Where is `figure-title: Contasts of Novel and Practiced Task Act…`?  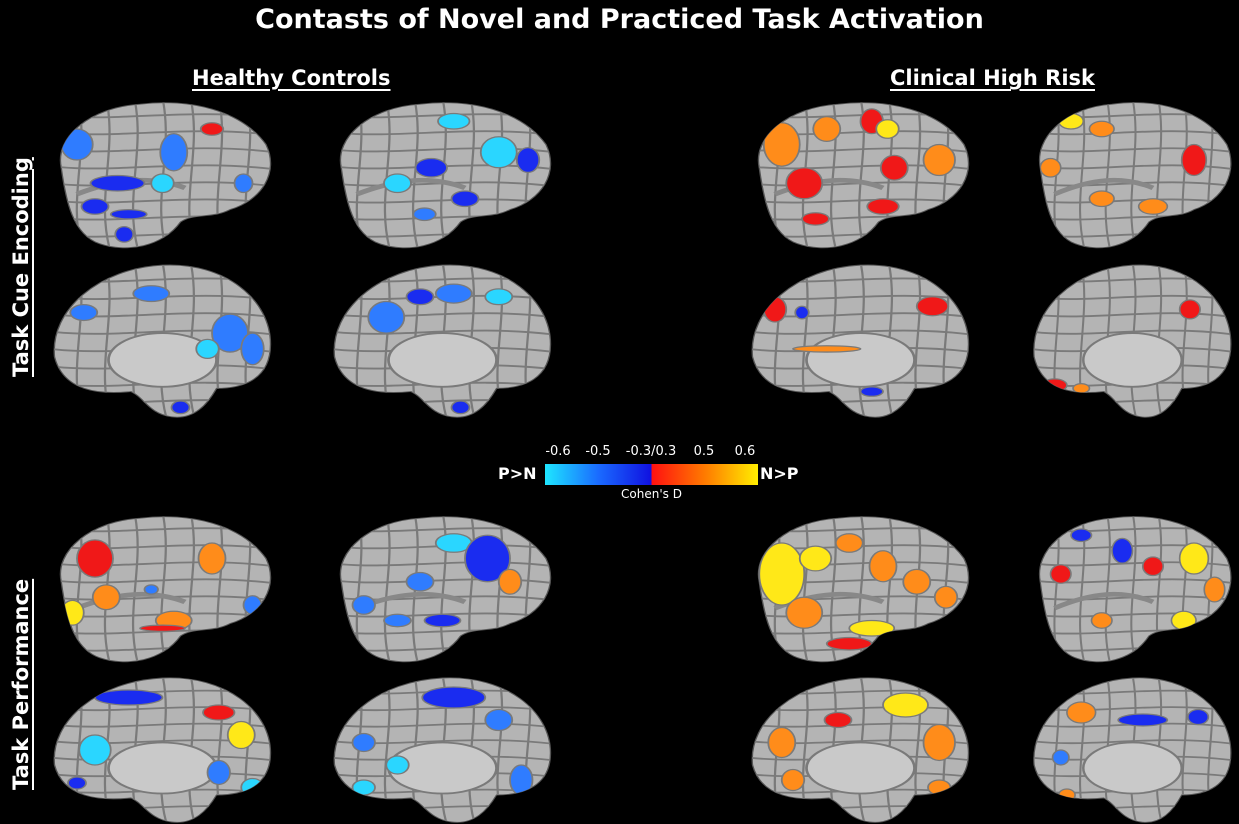 figure-title: Contasts of Novel and Practiced Task Act… is located at coordinates (619, 19).